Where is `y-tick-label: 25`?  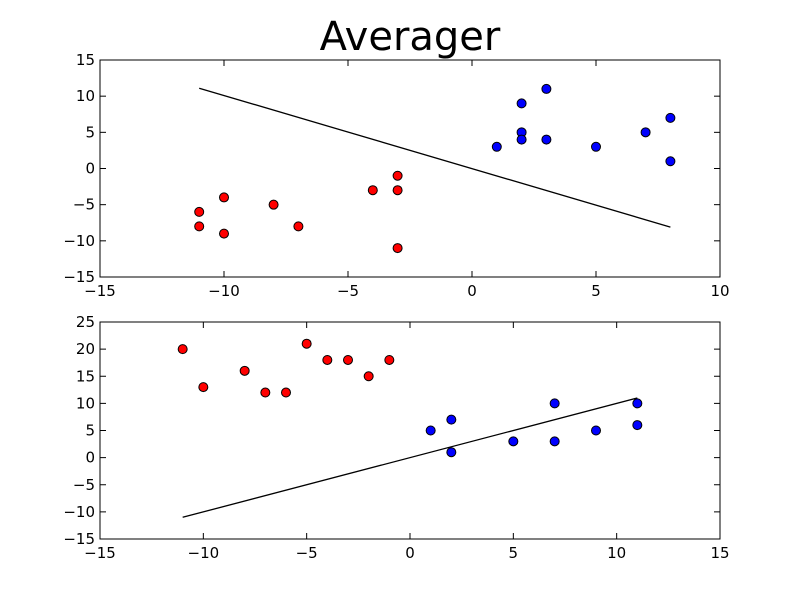
y-tick-label: 25 is located at coordinates (85, 322).